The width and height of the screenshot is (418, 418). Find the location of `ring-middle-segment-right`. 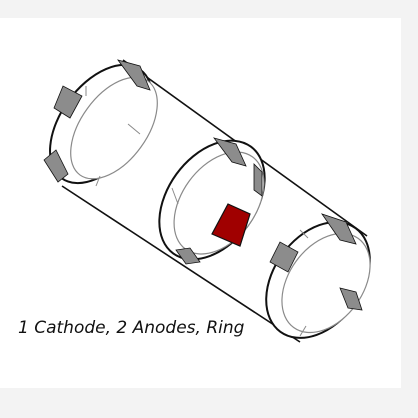

ring-middle-segment-right is located at coordinates (258, 180).